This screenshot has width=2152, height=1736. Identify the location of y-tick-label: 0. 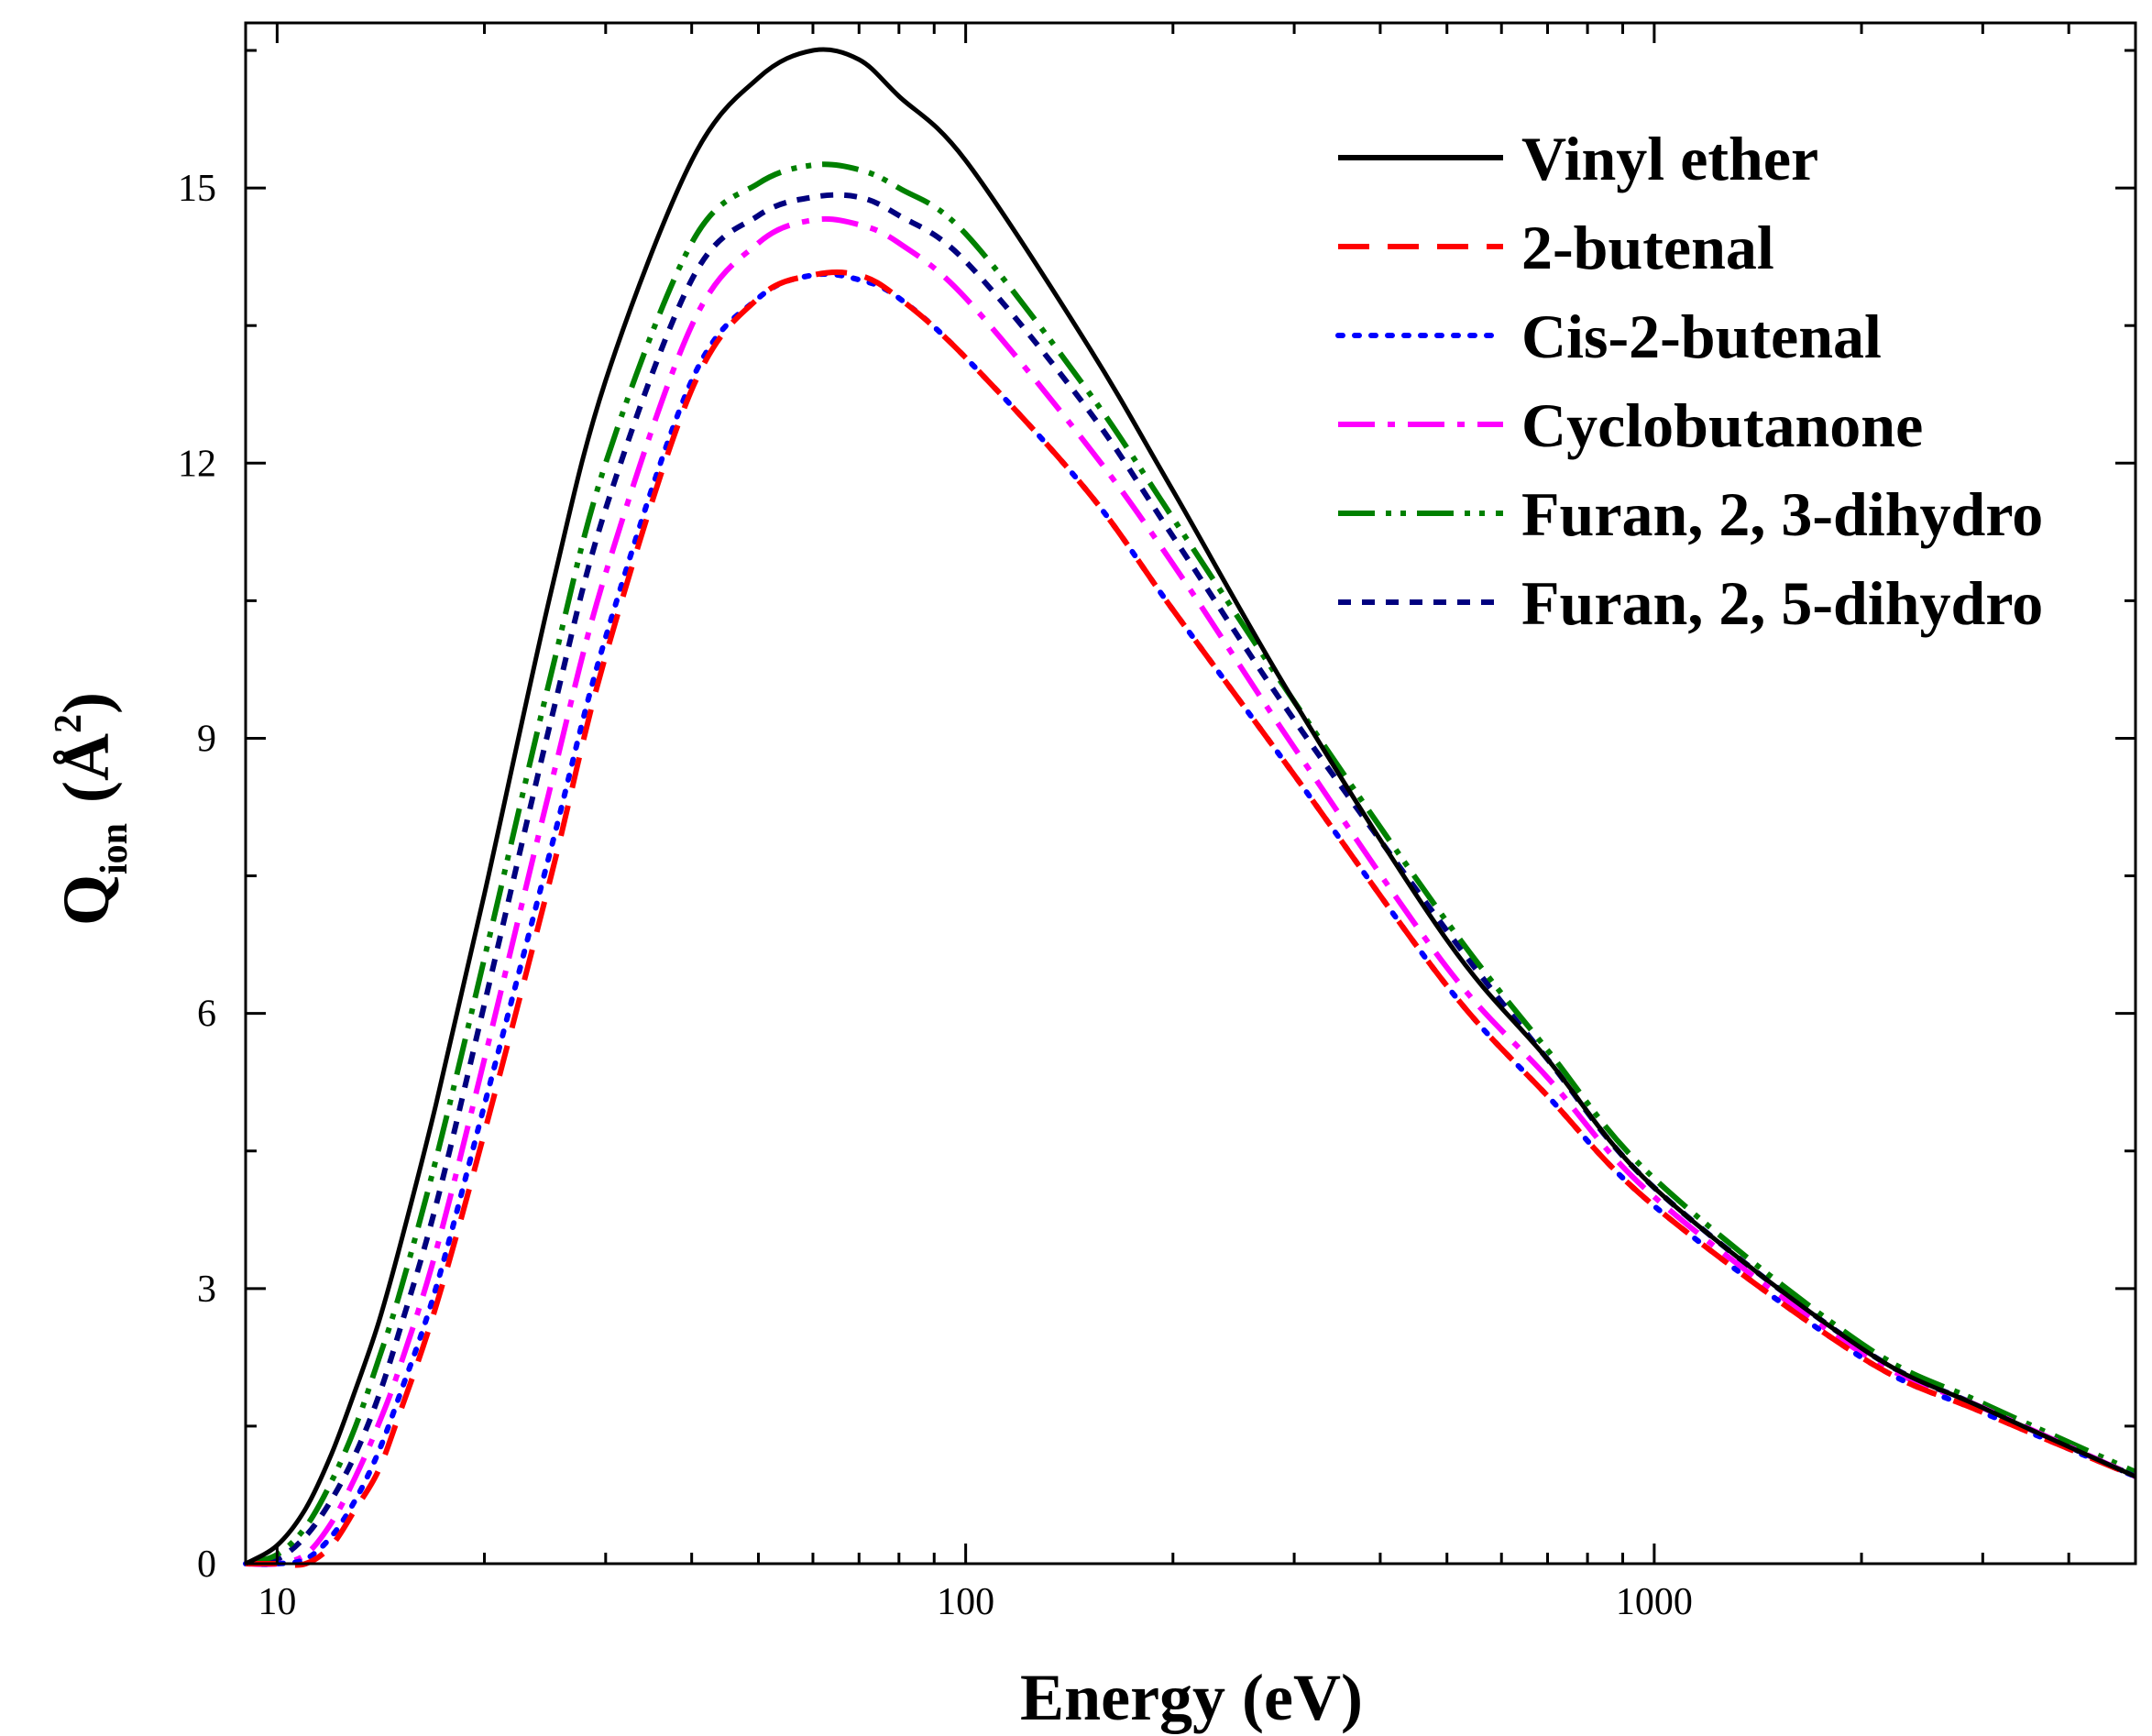
(207, 1565).